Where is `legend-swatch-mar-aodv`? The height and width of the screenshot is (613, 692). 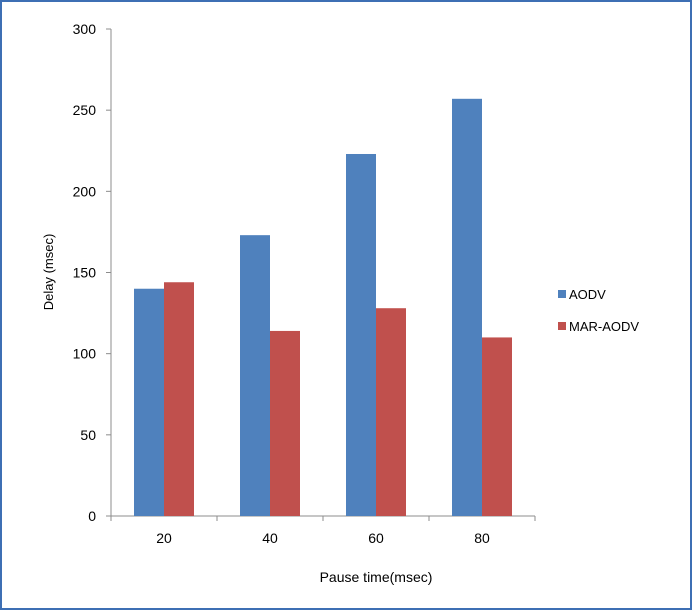
legend-swatch-mar-aodv is located at coordinates (562, 326).